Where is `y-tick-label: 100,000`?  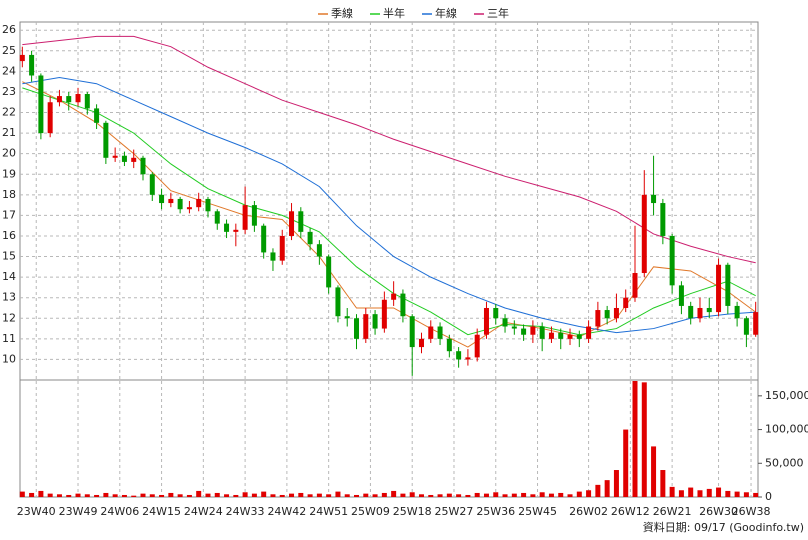 y-tick-label: 100,000 is located at coordinates (786, 429).